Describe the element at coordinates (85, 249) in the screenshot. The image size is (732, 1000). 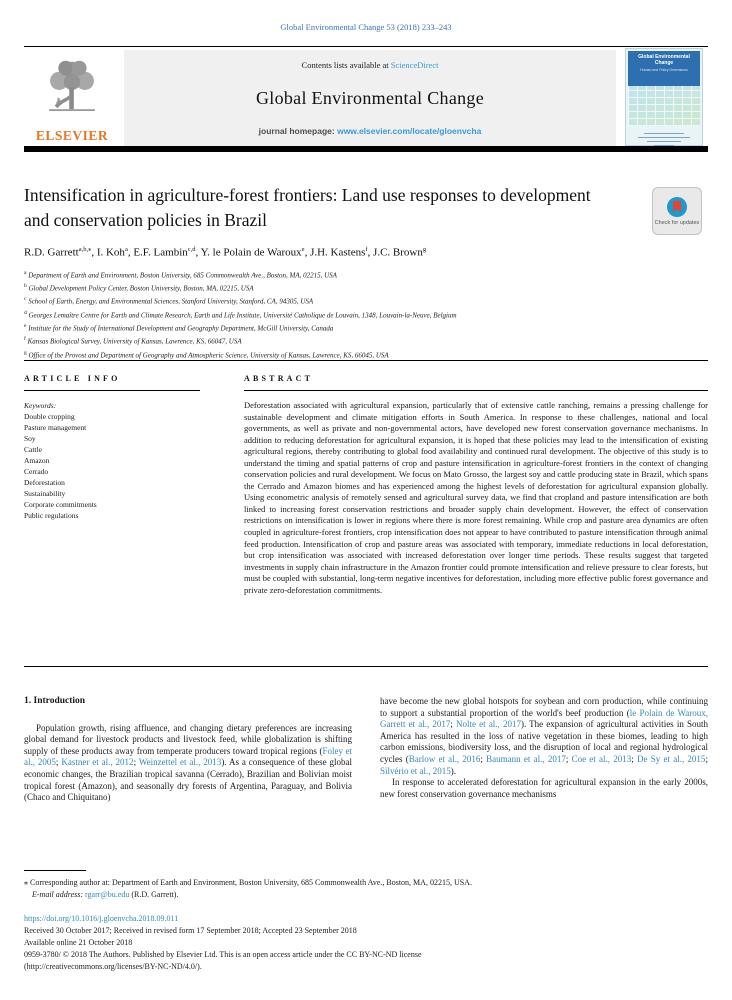
I see `author-affiliation-sup: a,b,⁎` at that location.